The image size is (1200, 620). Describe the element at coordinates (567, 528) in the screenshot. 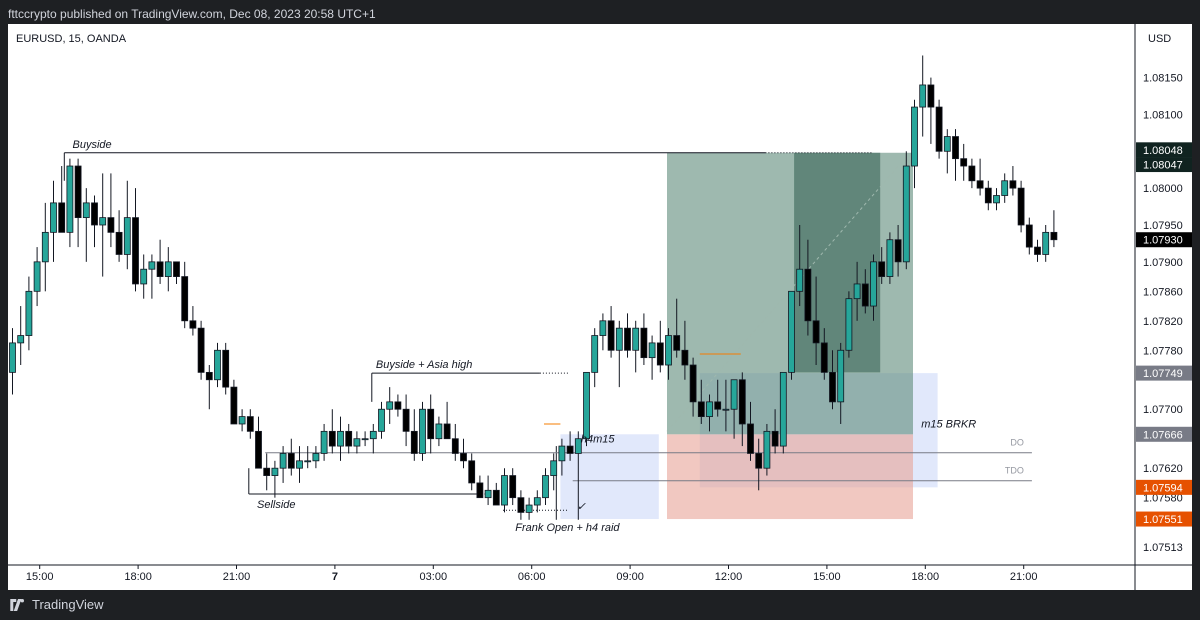

I see `annotation-0: Frank Open + h4 raid` at that location.